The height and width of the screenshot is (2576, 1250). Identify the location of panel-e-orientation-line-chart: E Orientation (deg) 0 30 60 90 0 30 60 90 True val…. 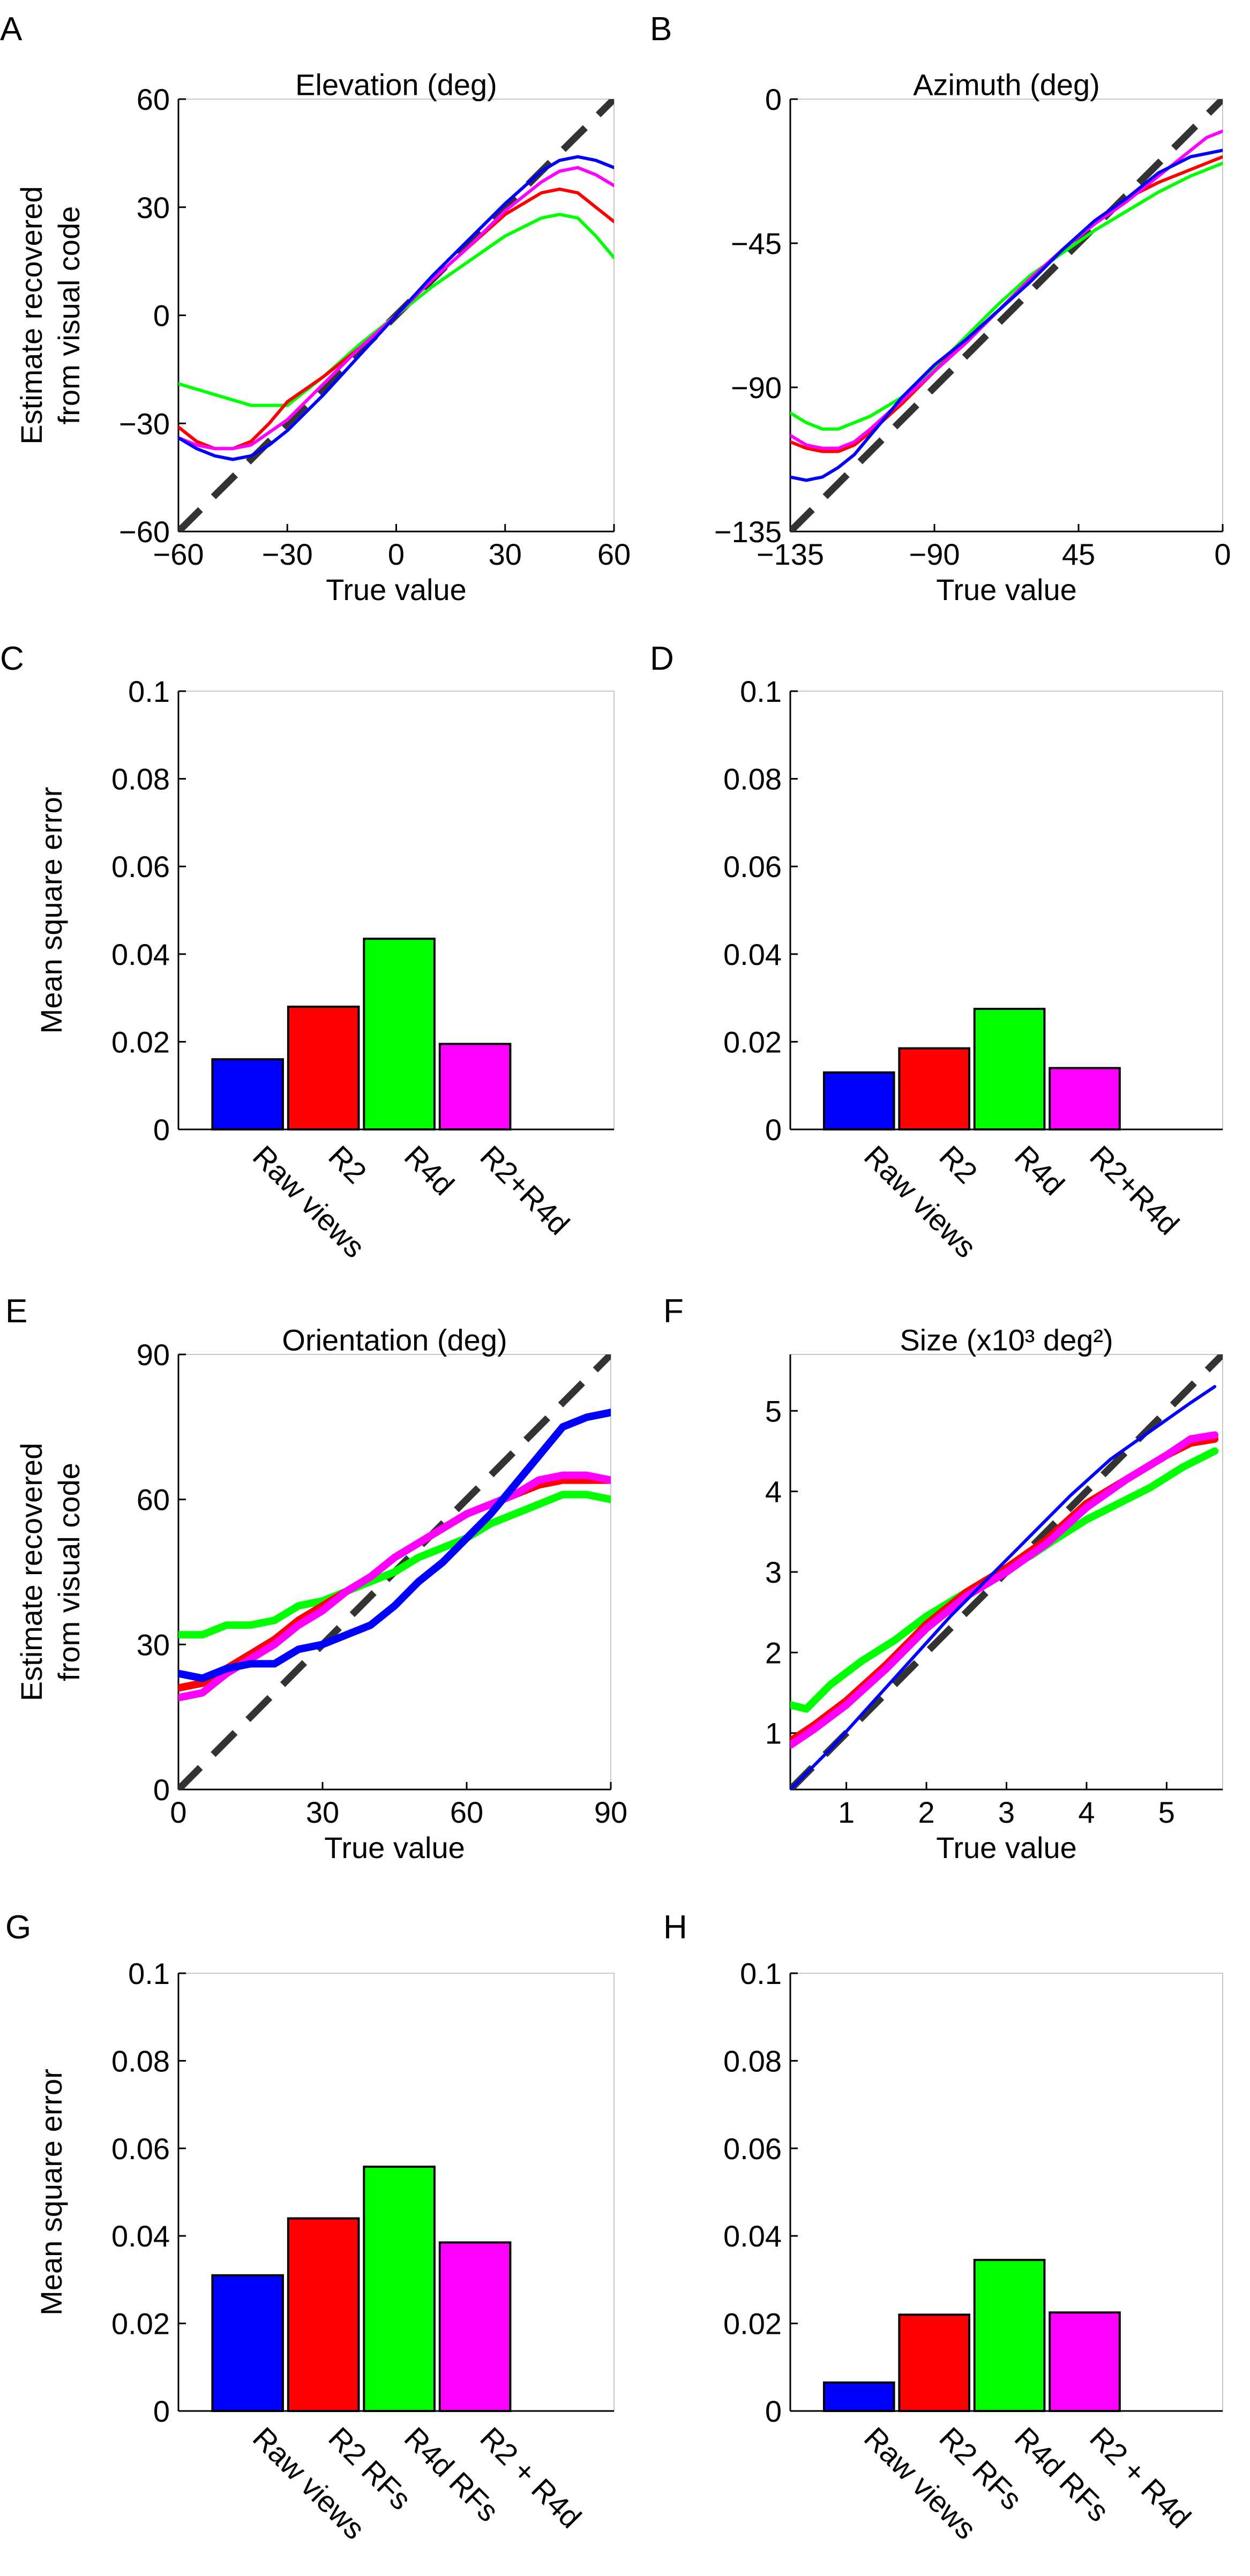
(316, 1578).